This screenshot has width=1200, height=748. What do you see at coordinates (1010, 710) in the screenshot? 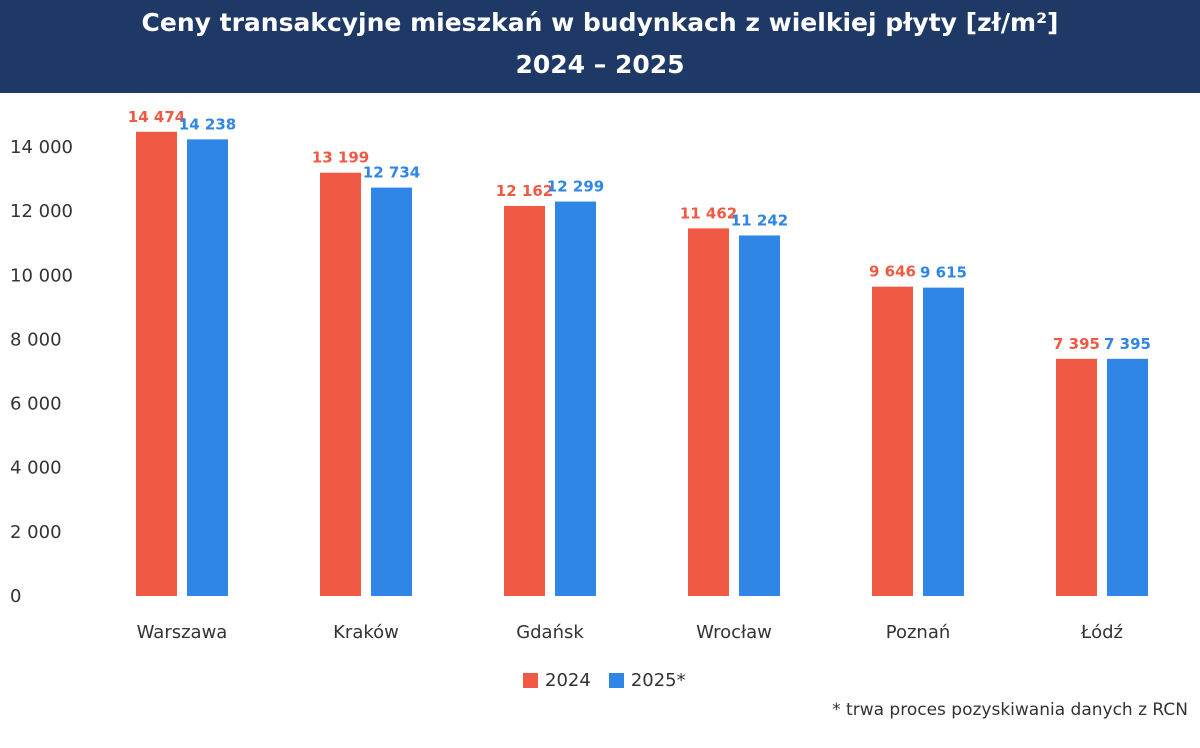
I see `footnote: * trwa proces pozyskiwania danych z RCN` at bounding box center [1010, 710].